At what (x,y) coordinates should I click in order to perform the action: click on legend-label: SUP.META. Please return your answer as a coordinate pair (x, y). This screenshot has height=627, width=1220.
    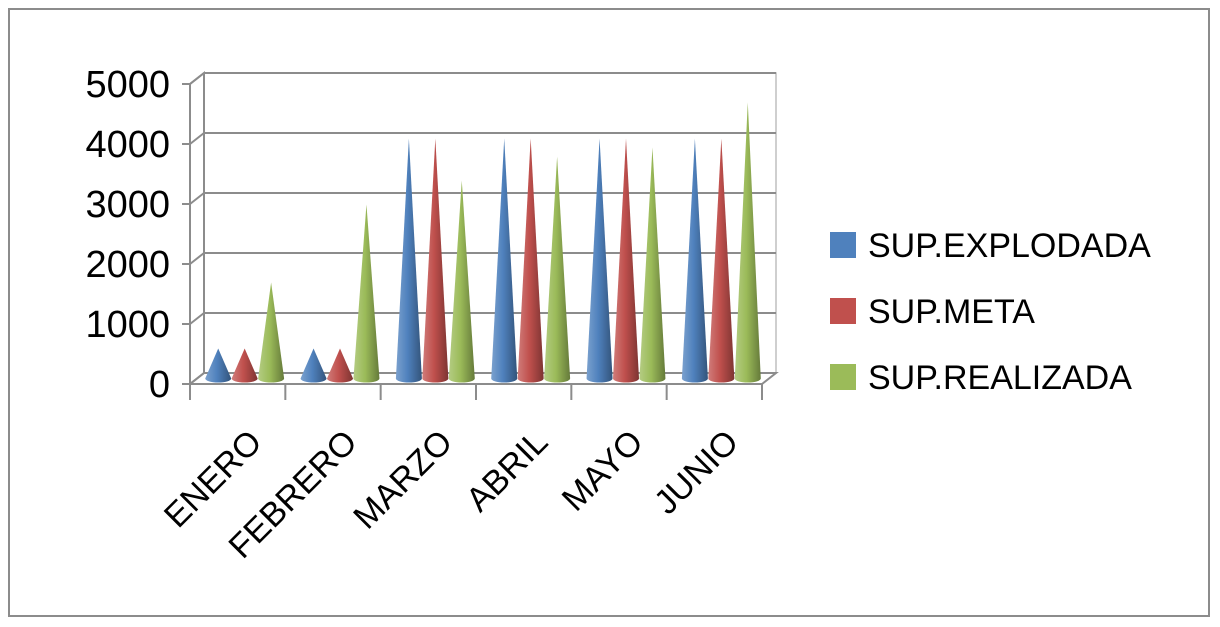
    Looking at the image, I should click on (951, 312).